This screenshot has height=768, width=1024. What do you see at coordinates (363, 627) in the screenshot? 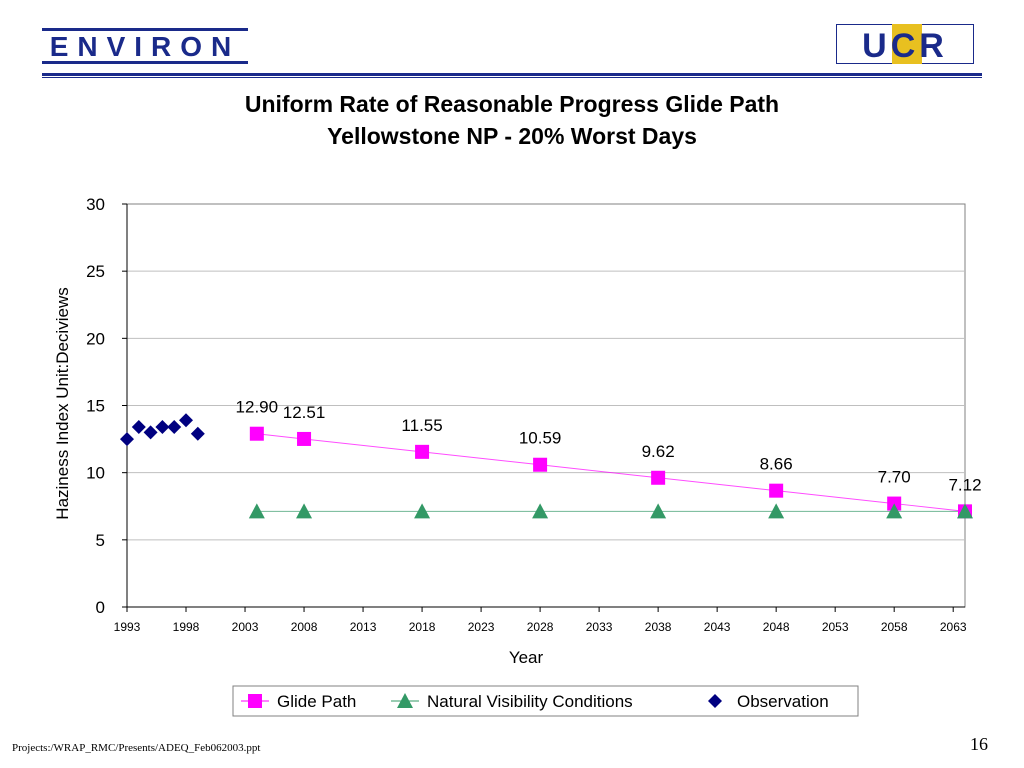
I see `x-tick-label: 2013` at bounding box center [363, 627].